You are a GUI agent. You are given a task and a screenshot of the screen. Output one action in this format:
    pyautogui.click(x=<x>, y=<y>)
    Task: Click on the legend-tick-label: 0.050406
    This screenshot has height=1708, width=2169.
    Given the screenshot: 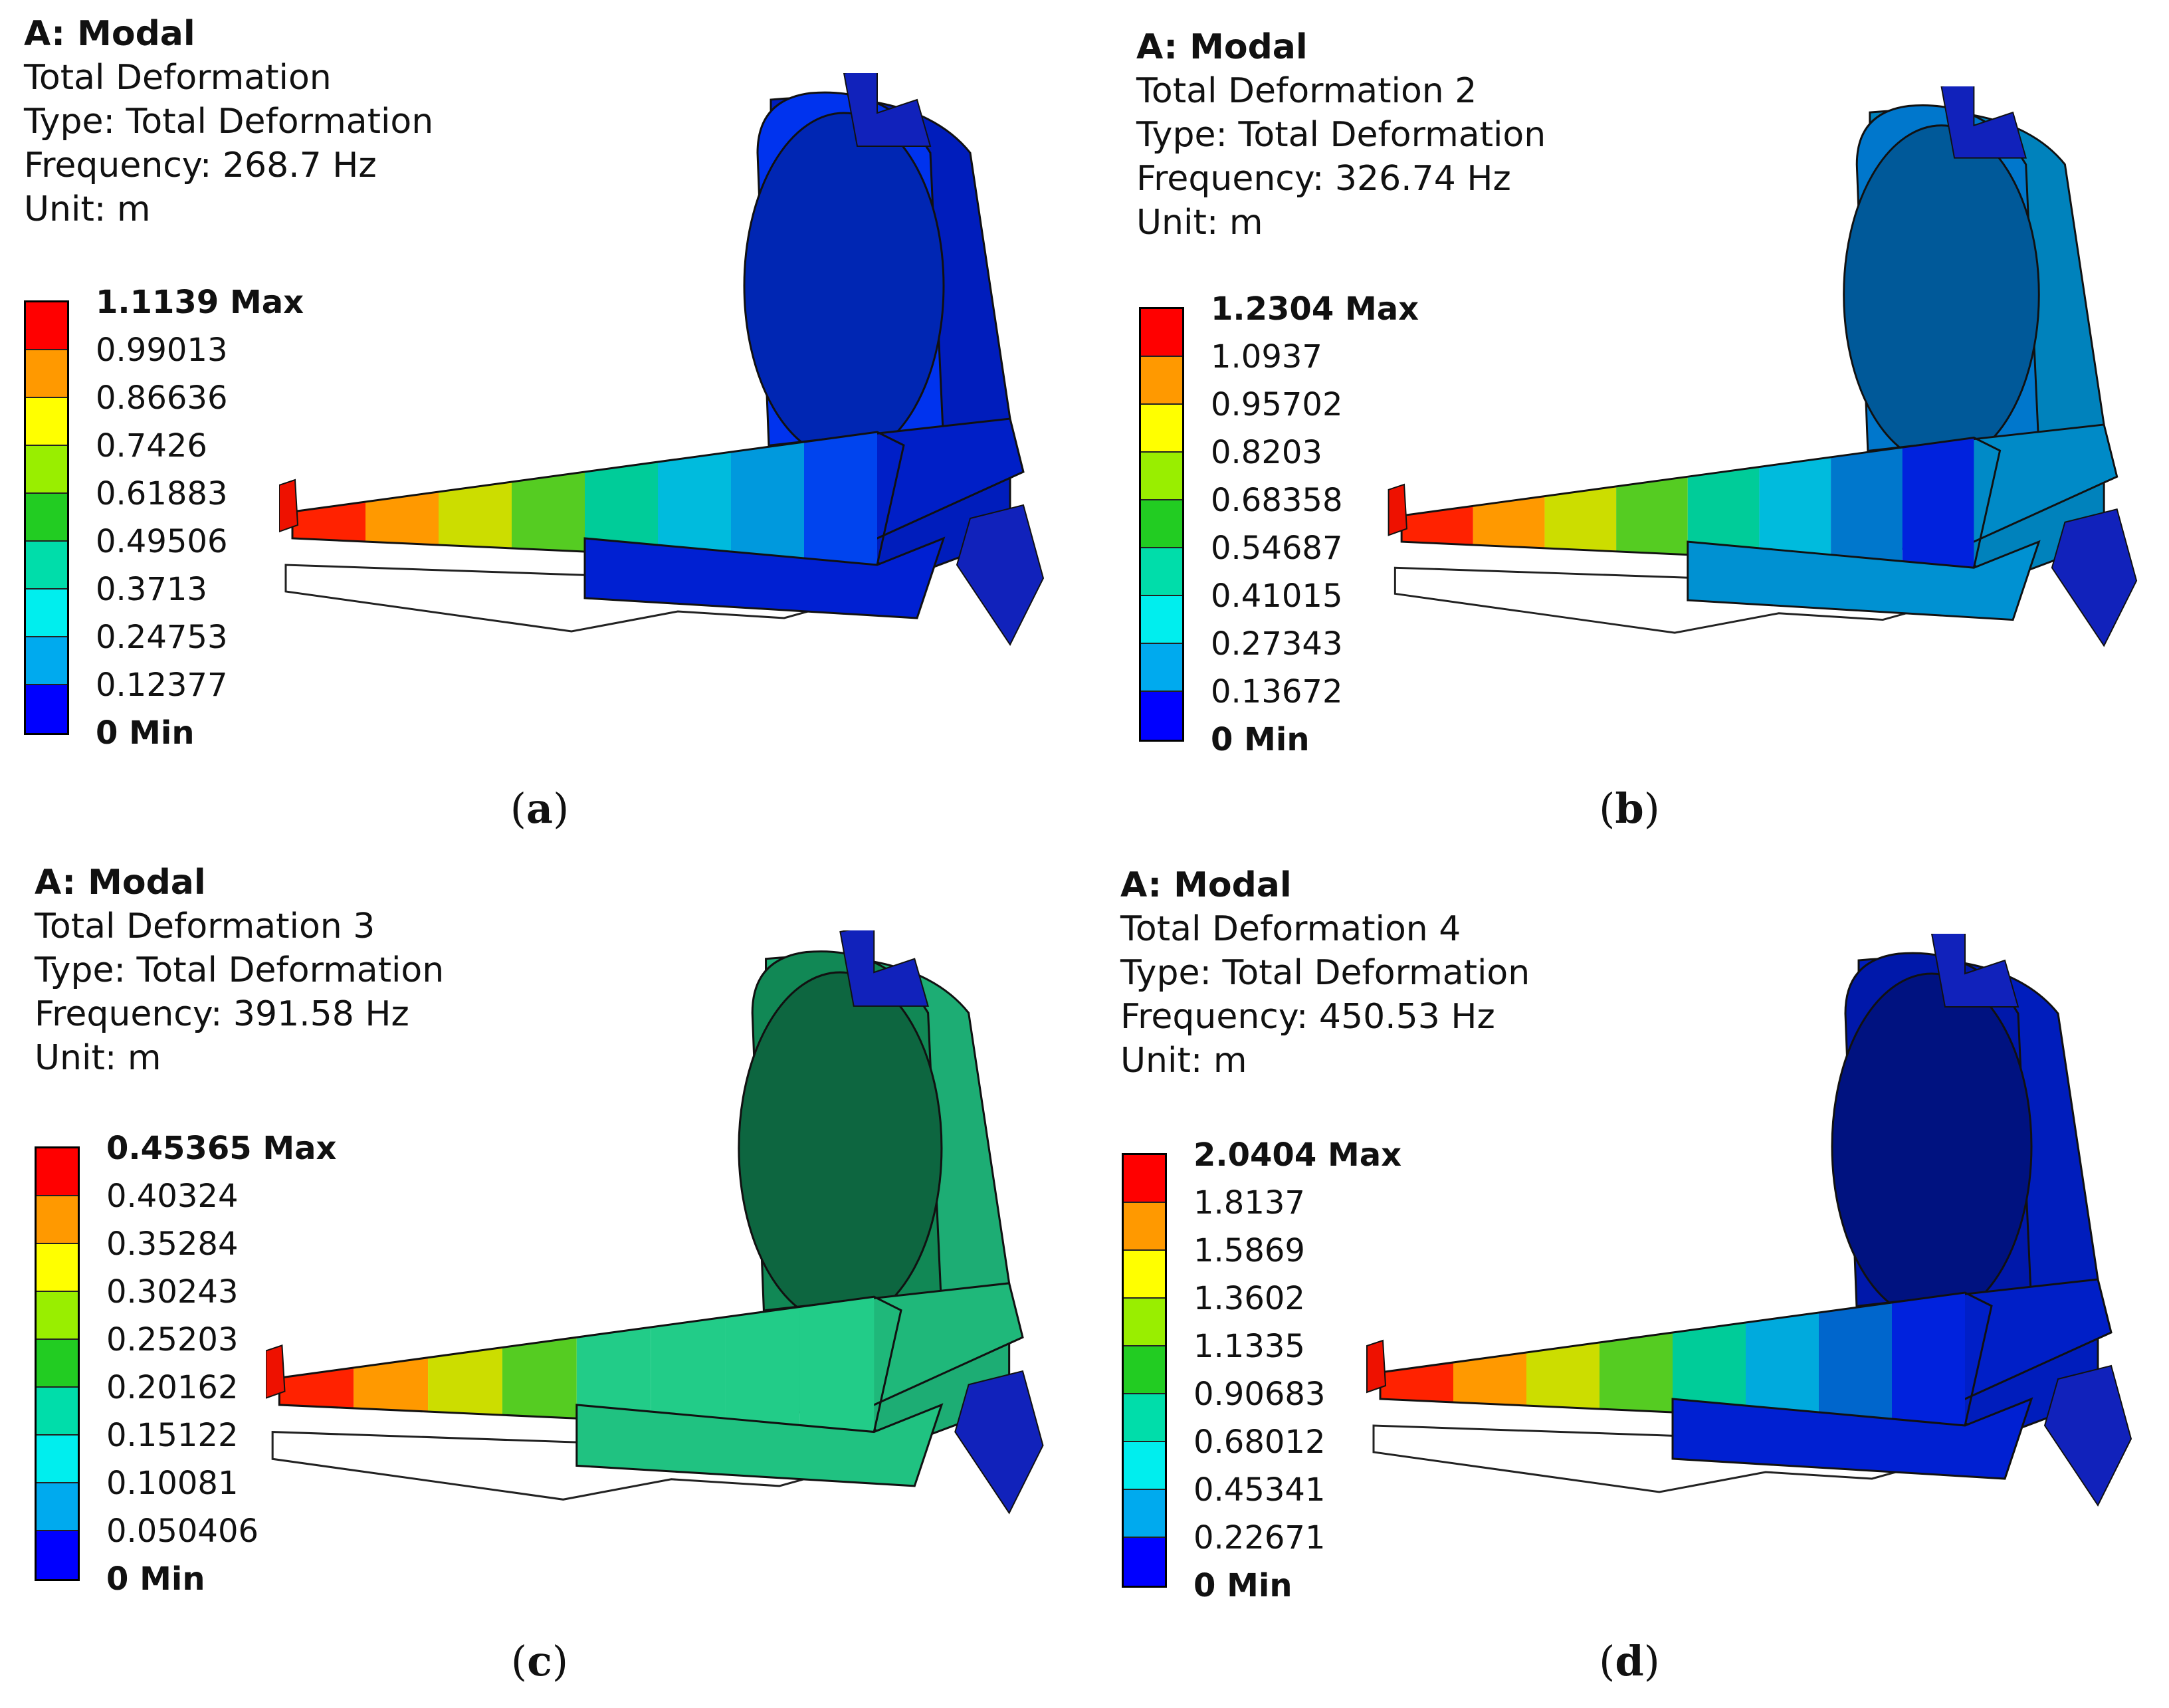 What is the action you would take?
    pyautogui.click(x=182, y=1531)
    